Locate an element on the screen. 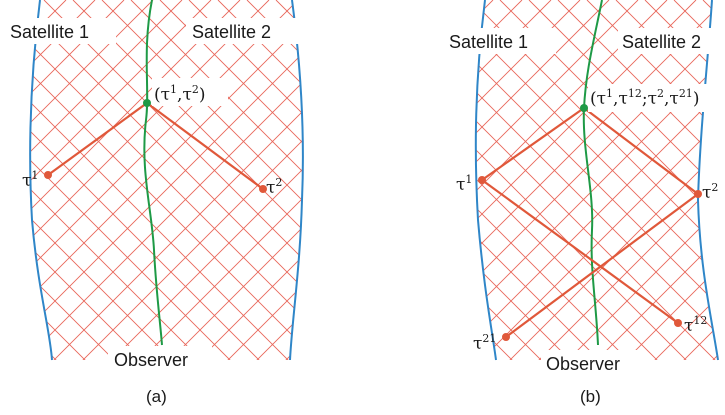 This screenshot has width=725, height=415. panel-b-tau2-label: τ2 is located at coordinates (710, 192).